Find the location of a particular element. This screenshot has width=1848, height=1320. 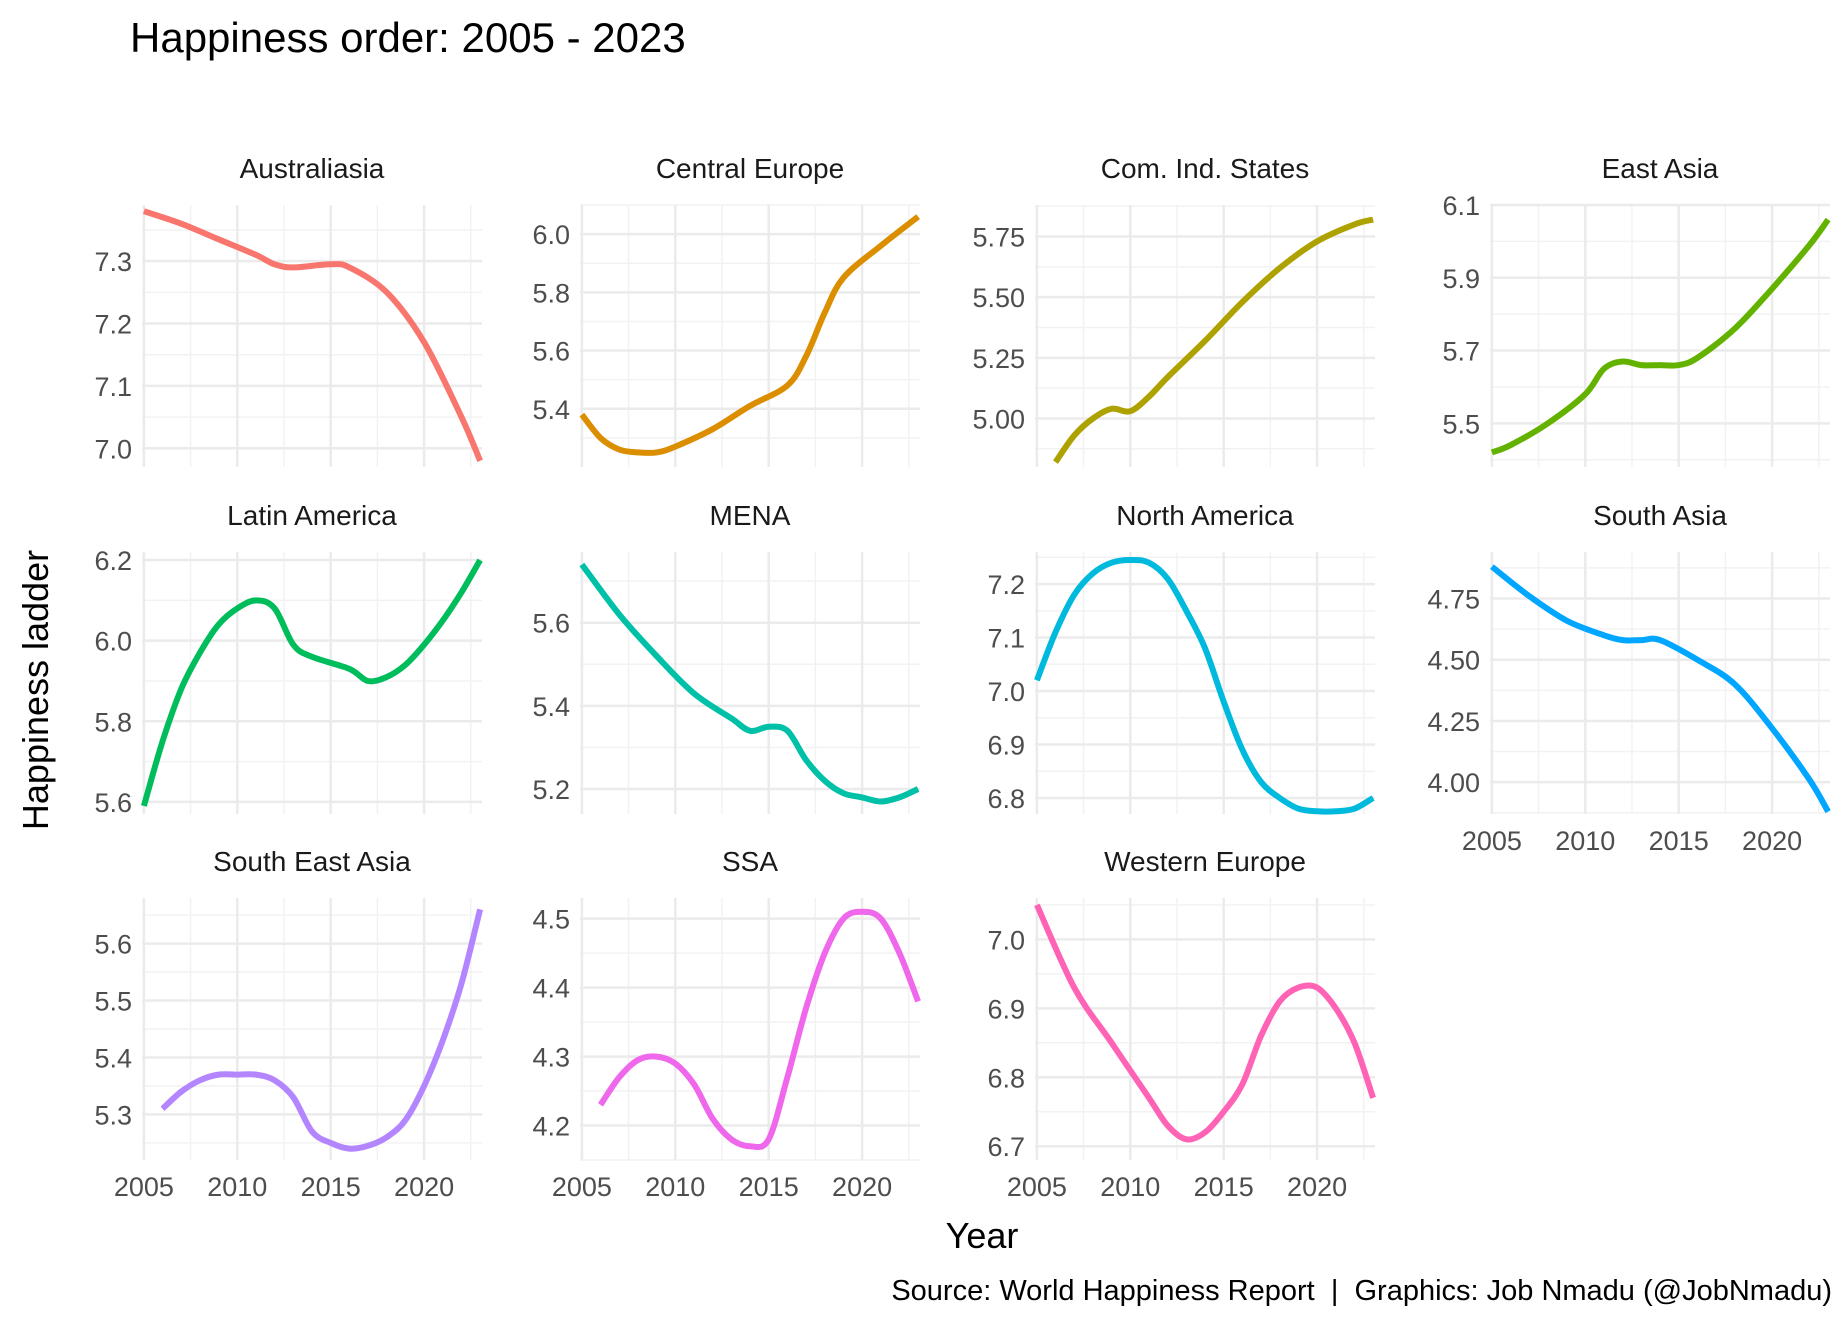

facet-label-ssa: SSA is located at coordinates (750, 861).